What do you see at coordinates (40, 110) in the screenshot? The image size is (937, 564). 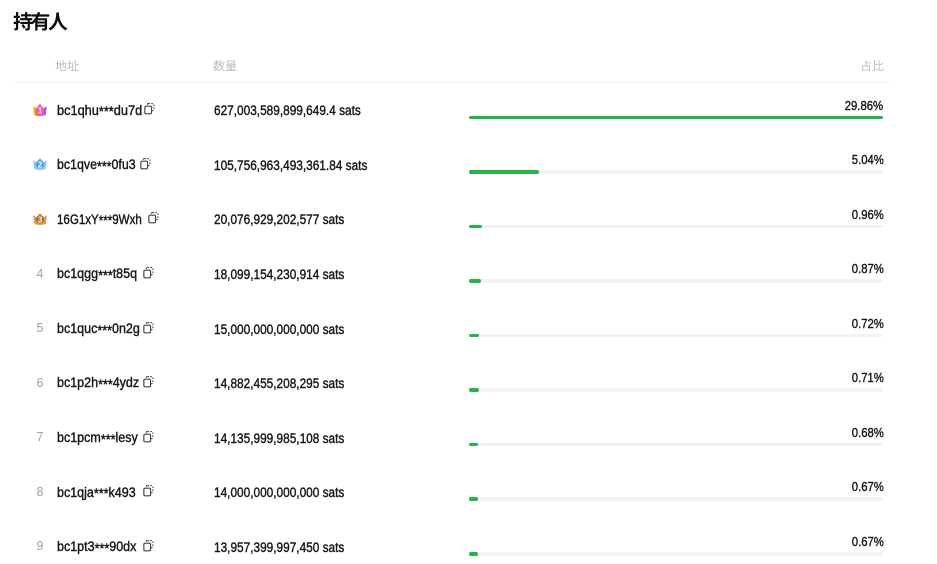 I see `svg-text: 1` at bounding box center [40, 110].